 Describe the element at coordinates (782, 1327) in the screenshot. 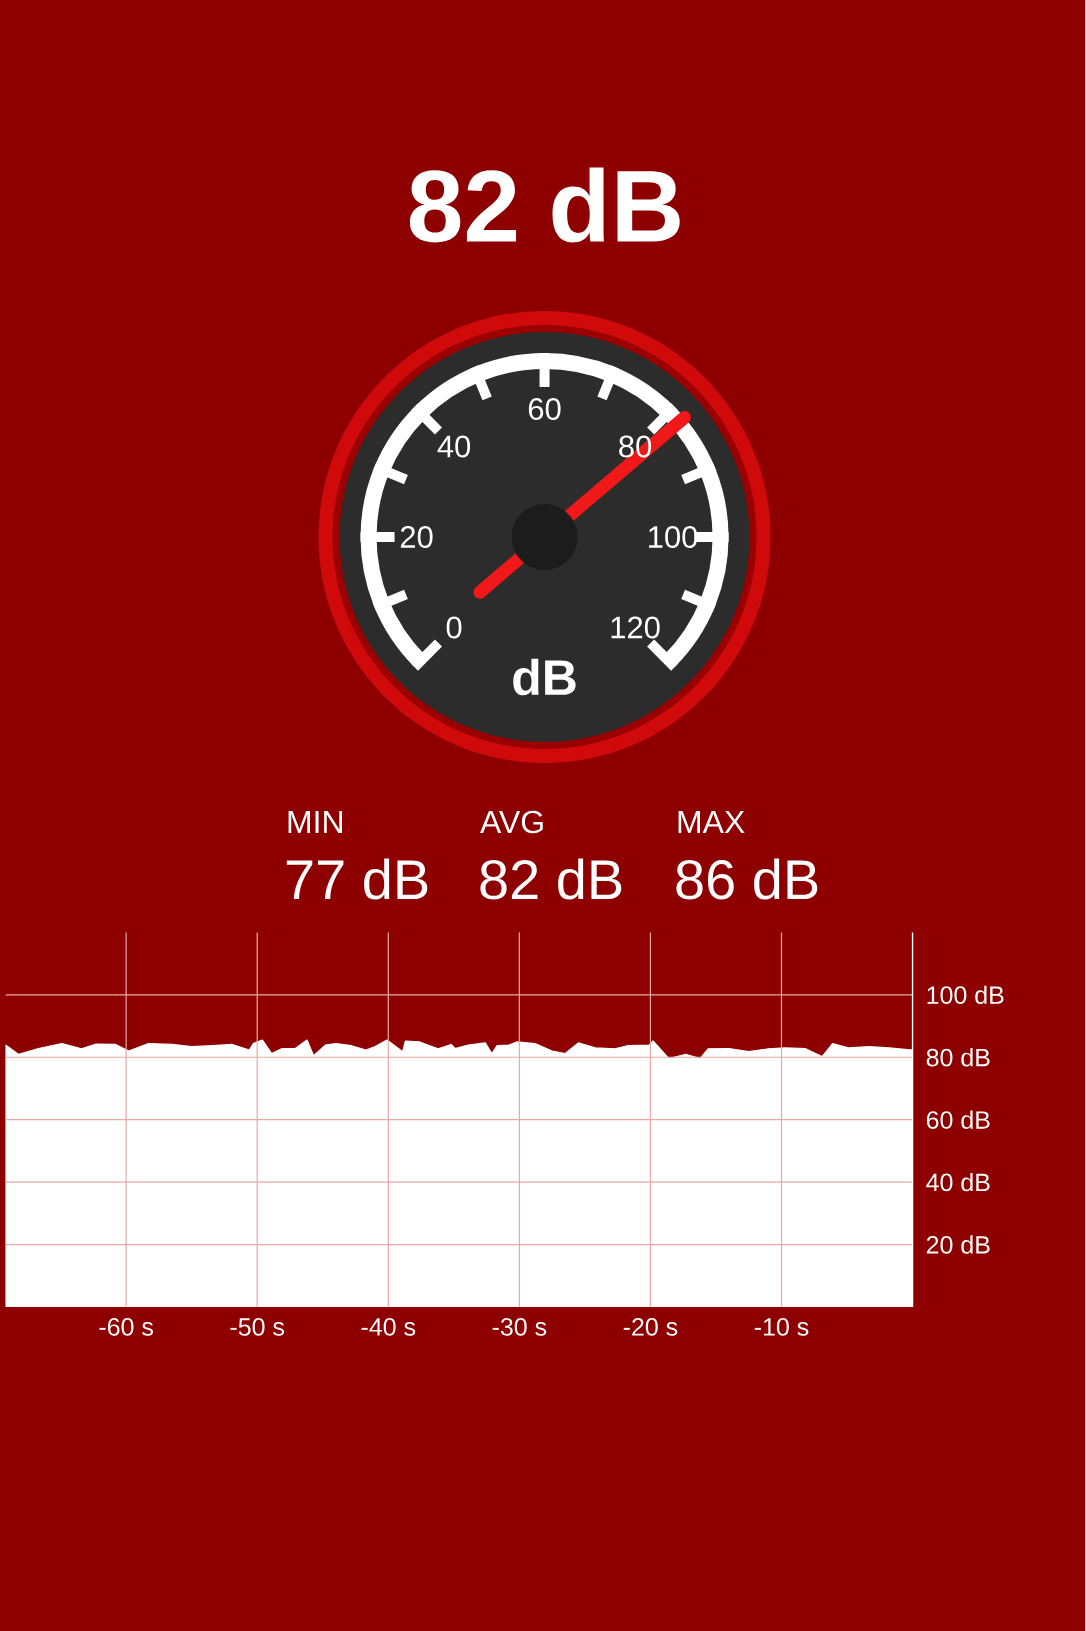

I see `x-tick-label: -10 s` at that location.